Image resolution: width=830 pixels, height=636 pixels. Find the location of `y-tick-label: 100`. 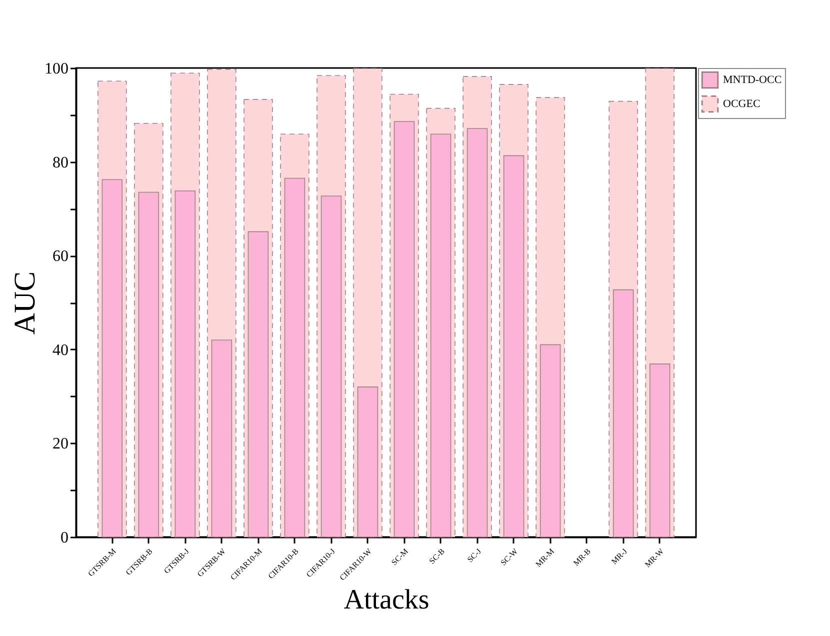

y-tick-label: 100 is located at coordinates (56, 69).